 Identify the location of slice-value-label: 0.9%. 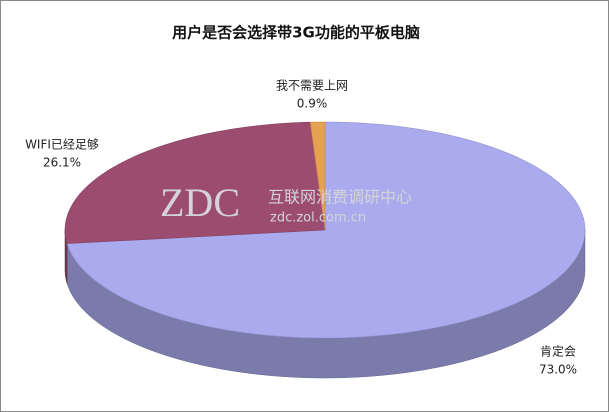
(312, 104).